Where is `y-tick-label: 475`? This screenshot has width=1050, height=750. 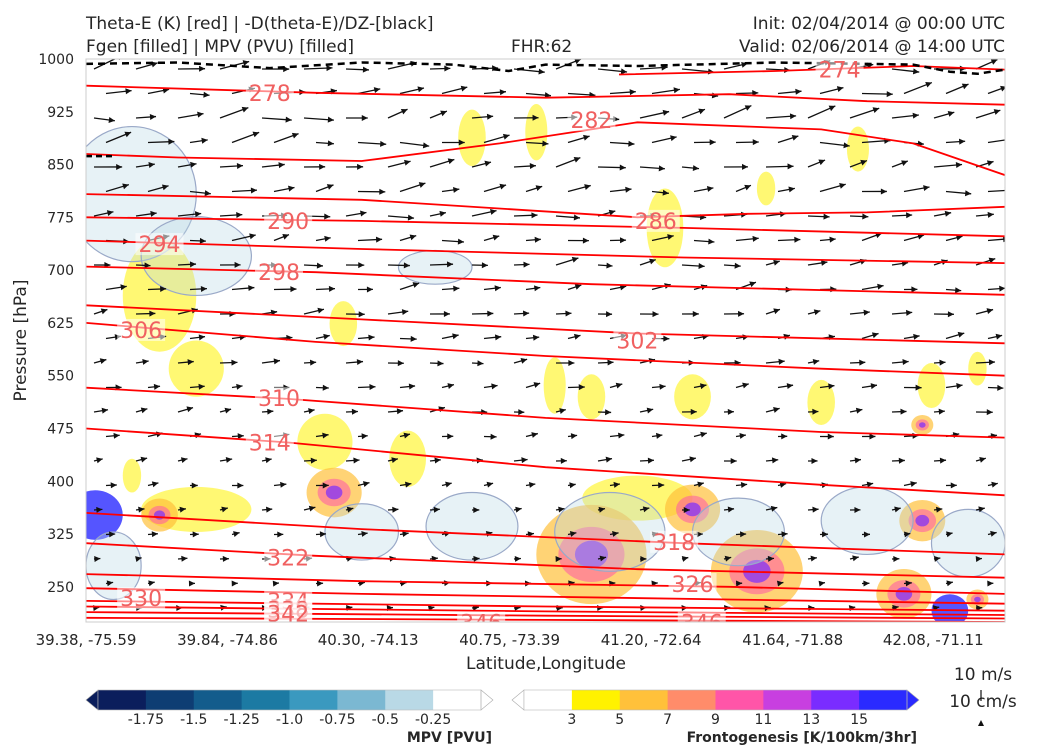 y-tick-label: 475 is located at coordinates (60, 429).